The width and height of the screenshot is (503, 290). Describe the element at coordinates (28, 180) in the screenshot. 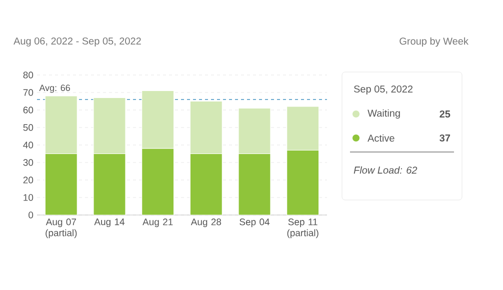

I see `y-tick-label: 20` at that location.